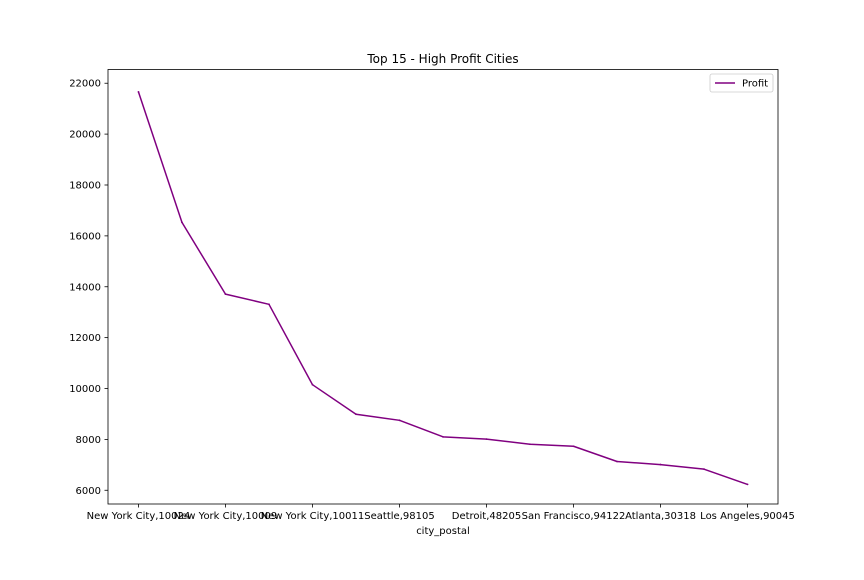 Image resolution: width=864 pixels, height=580 pixels. I want to click on x-tick-label-6: Atlanta,30318, so click(660, 516).